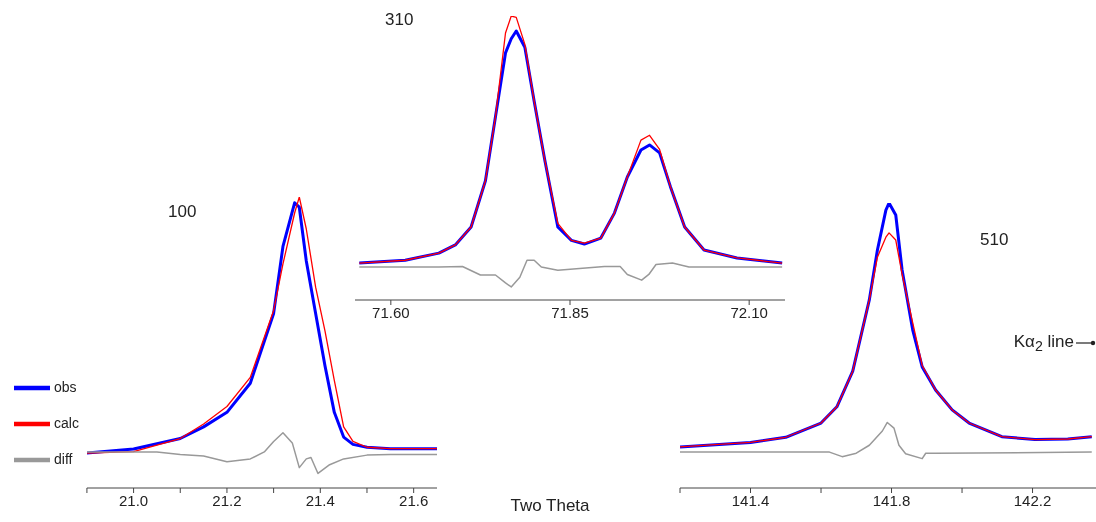 This screenshot has height=522, width=1096. What do you see at coordinates (1043, 343) in the screenshot?
I see `annotation: Kα$_{2}$ line` at bounding box center [1043, 343].